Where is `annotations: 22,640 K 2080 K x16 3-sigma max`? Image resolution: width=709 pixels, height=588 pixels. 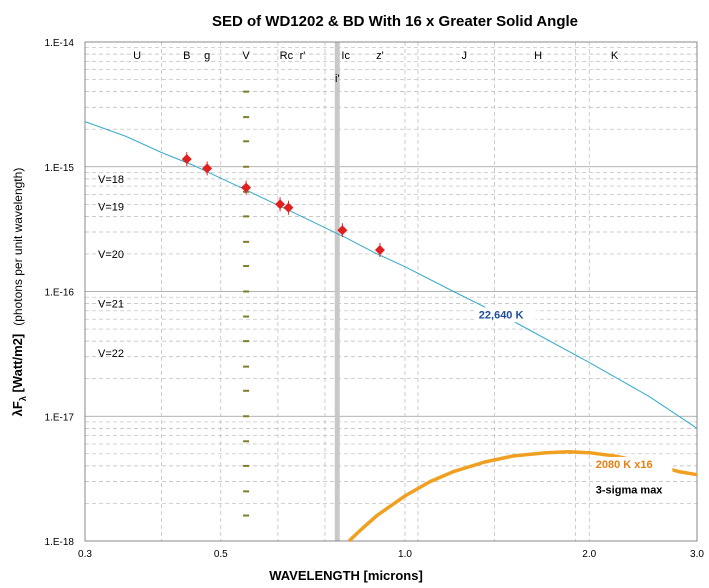
annotations: 22,640 K 2080 K x16 3-sigma max is located at coordinates (573, 402).